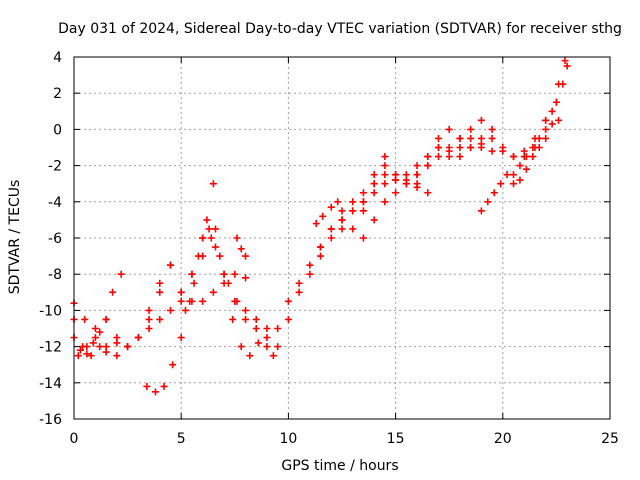 This screenshot has height=480, width=640. Describe the element at coordinates (181, 439) in the screenshot. I see `x-tick-label: 5` at that location.